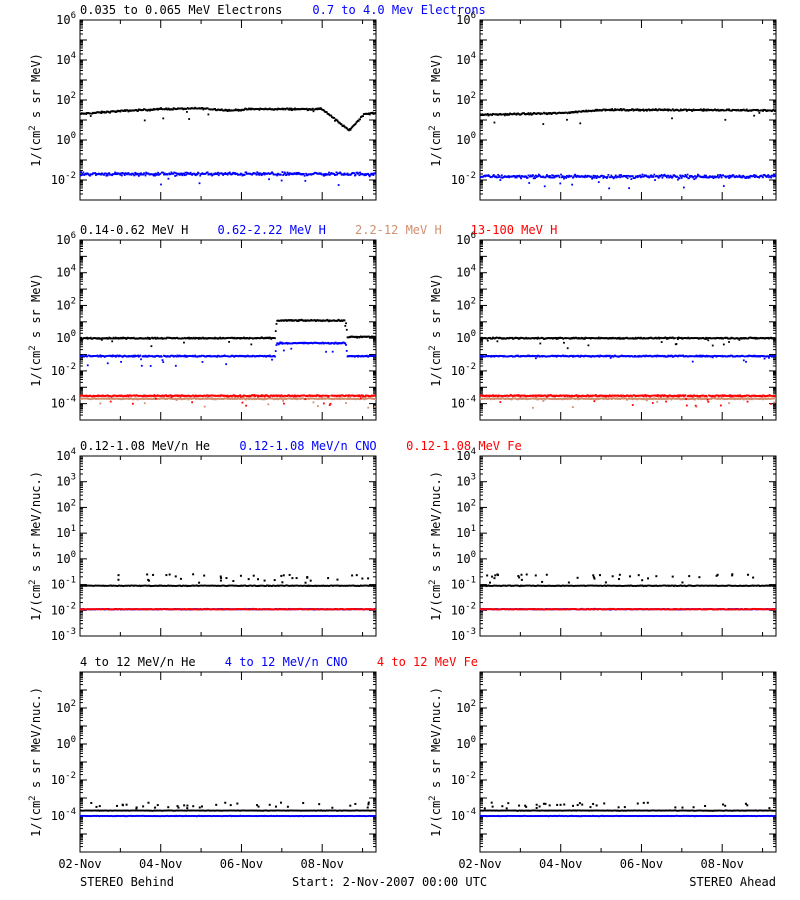 This screenshot has height=900, width=800. Describe the element at coordinates (63, 179) in the screenshot. I see `y-tick-label: 10⁻²` at that location.